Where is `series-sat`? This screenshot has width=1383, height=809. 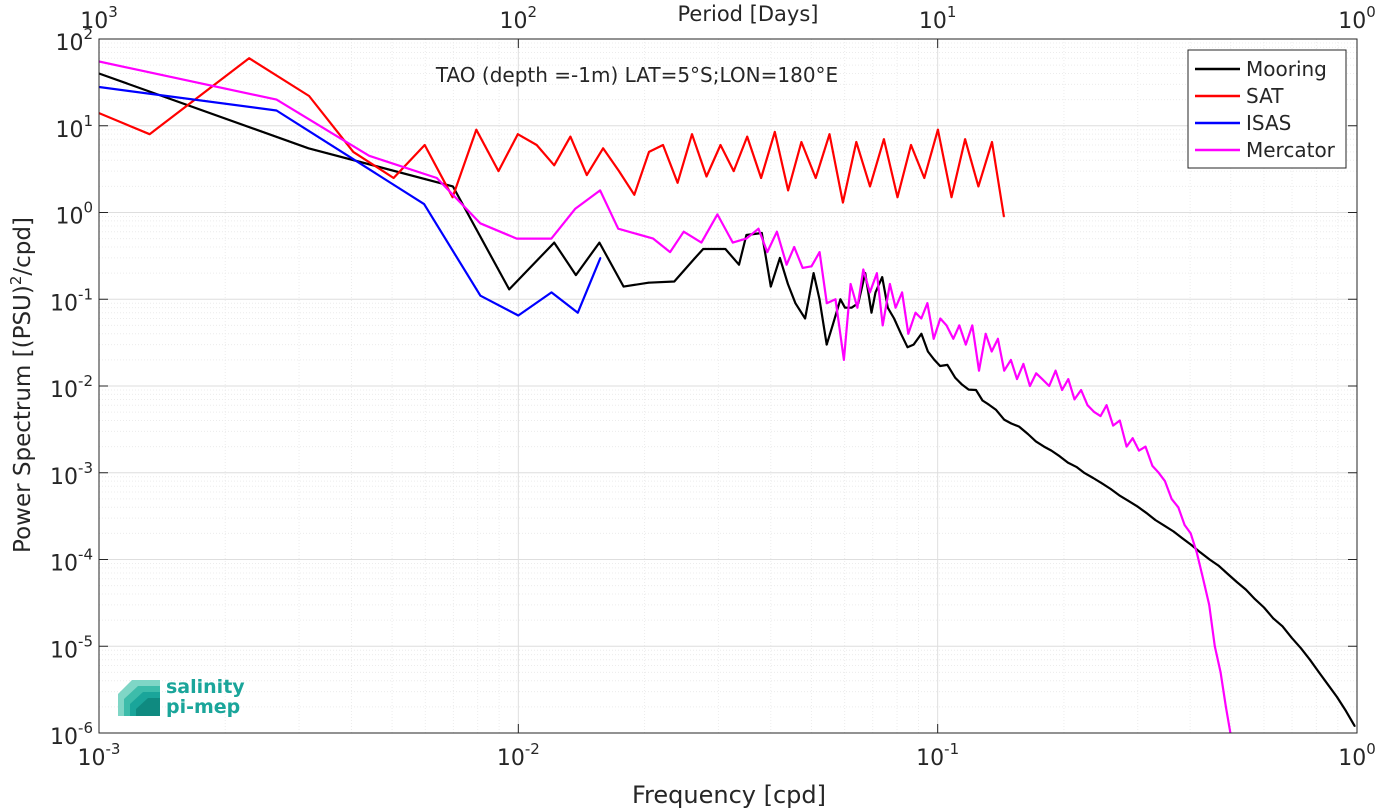 series-sat is located at coordinates (552, 137).